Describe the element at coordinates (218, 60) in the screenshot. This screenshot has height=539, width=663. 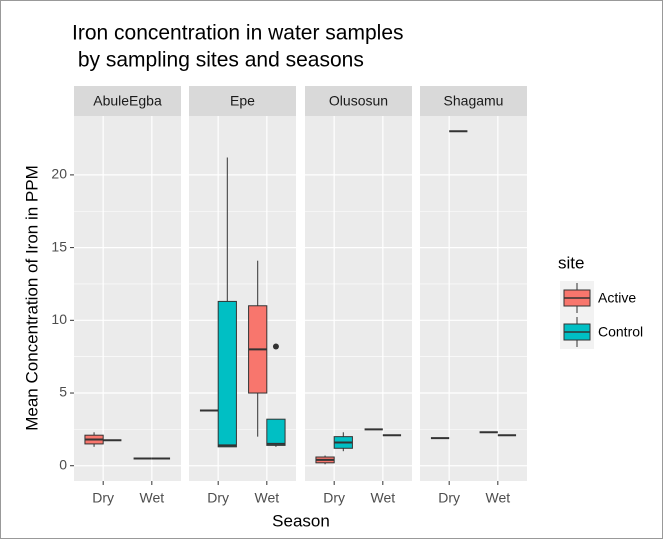
I see `chart-title: by sampling sites and seasons` at that location.